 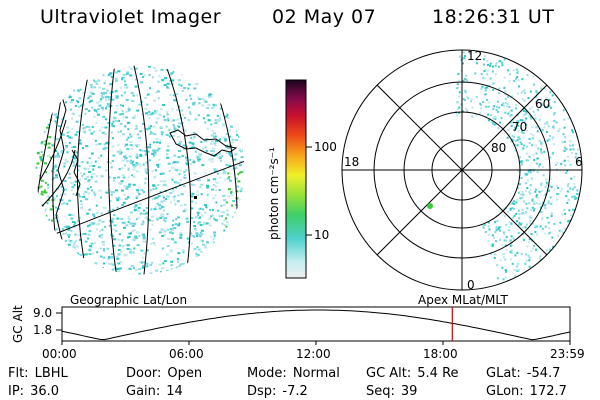 I want to click on polar-label-80: 80, so click(x=498, y=148).